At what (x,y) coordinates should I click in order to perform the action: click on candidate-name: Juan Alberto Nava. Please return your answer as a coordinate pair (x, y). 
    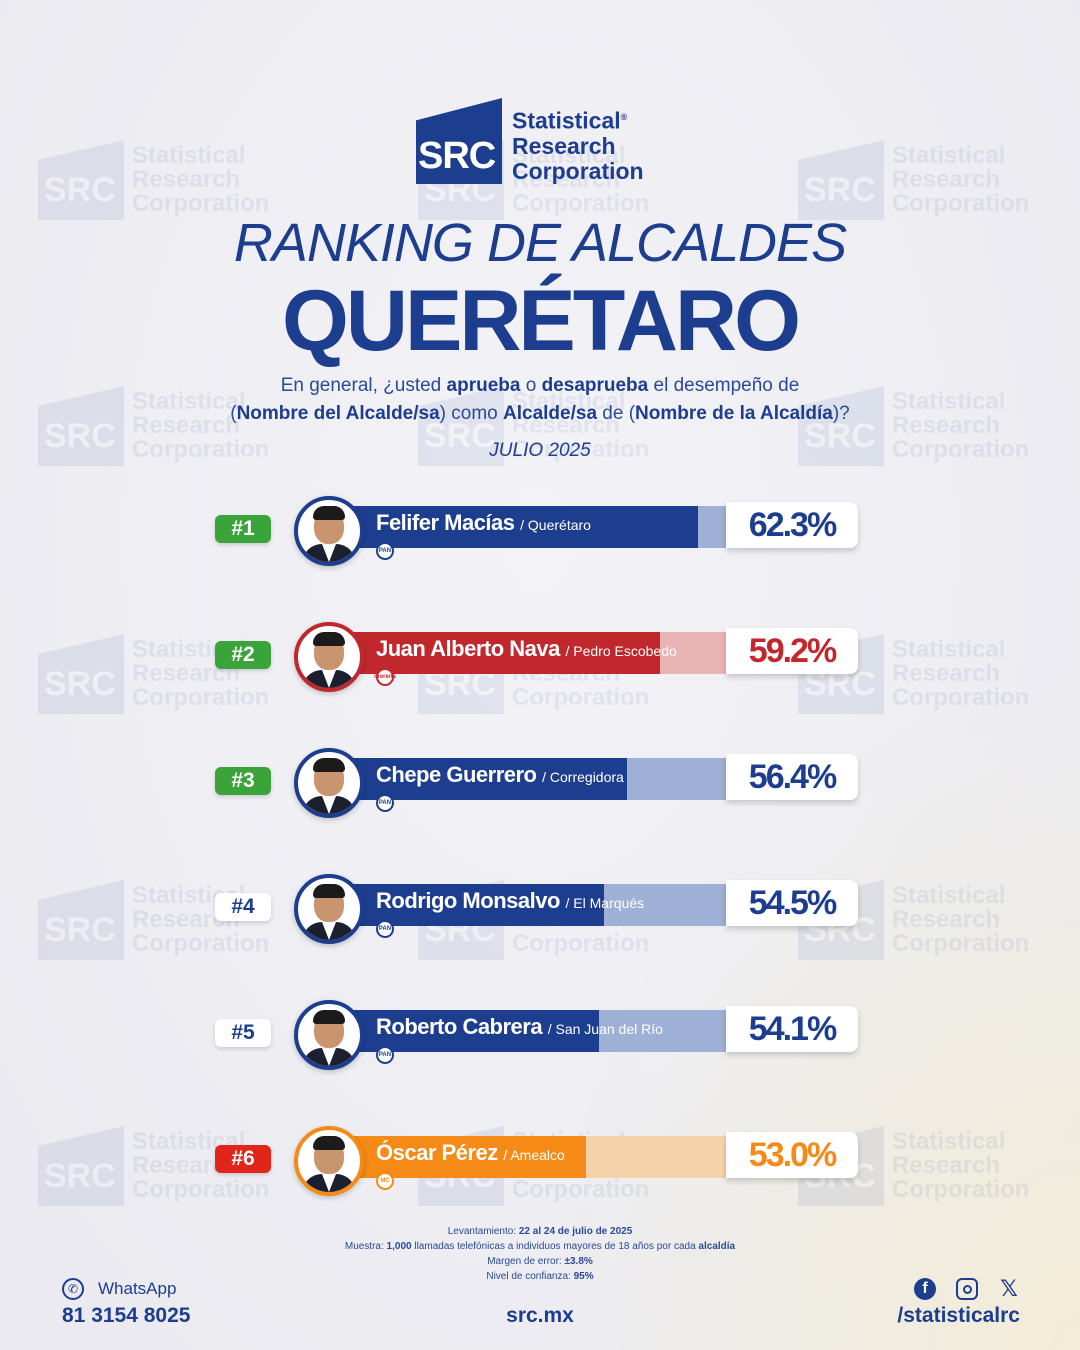
    Looking at the image, I should click on (468, 648).